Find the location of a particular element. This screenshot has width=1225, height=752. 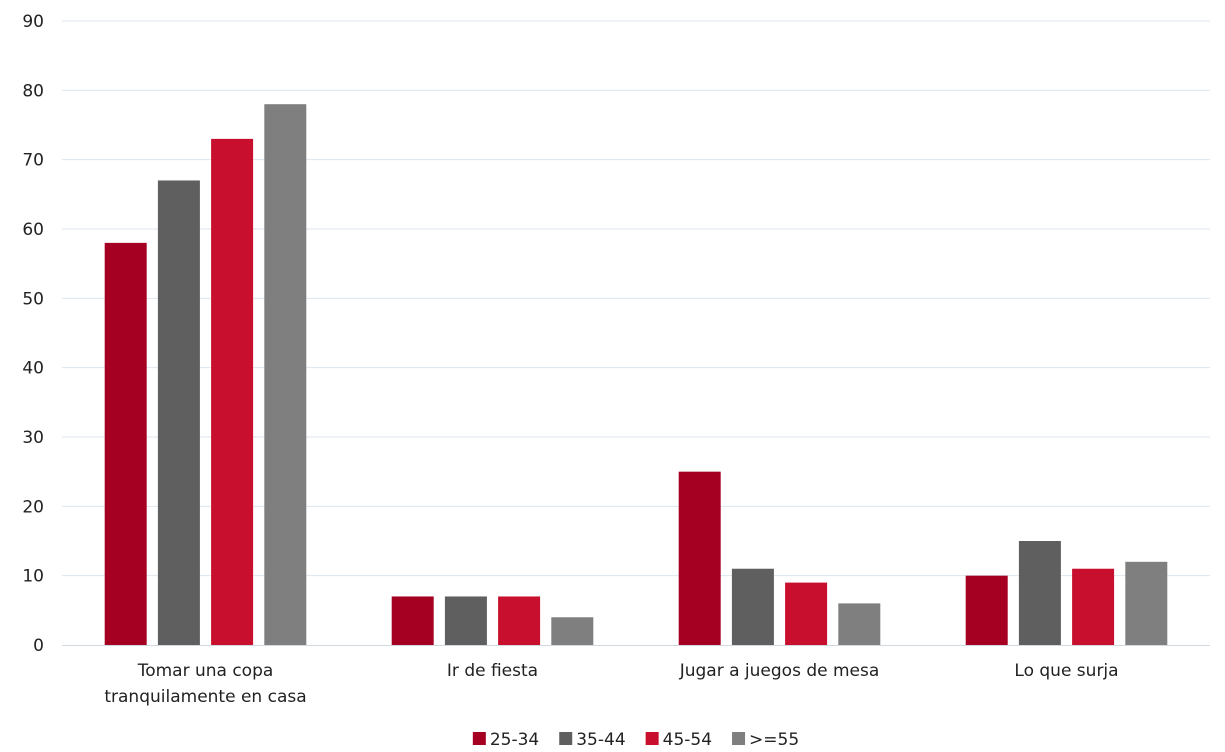

x-tick-label: Jugar a juegos de mesa is located at coordinates (779, 671).